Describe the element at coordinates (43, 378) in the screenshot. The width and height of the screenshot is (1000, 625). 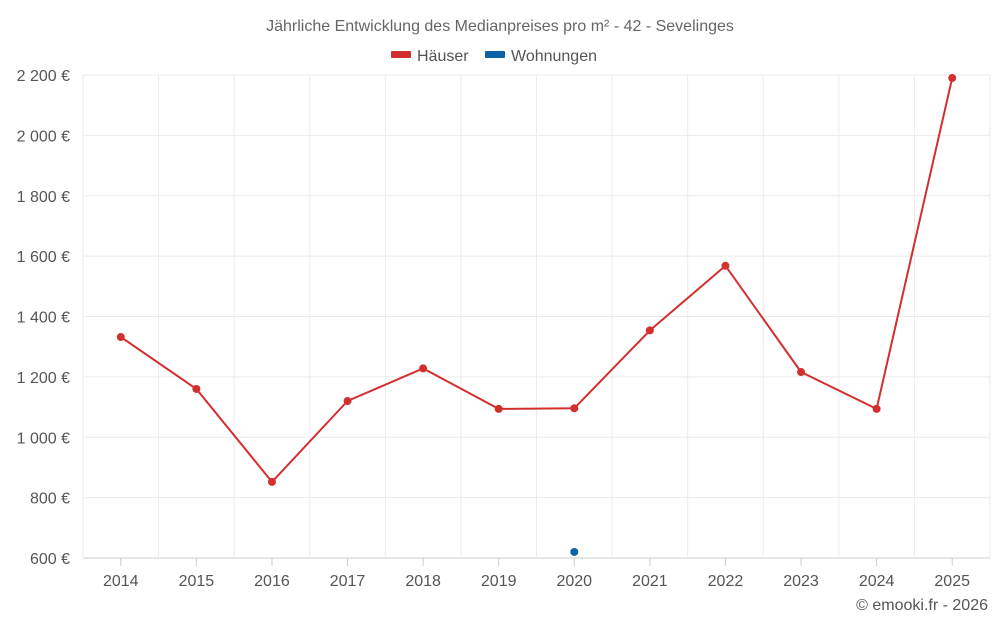
I see `y-tick-label-1200: 1 200 €` at that location.